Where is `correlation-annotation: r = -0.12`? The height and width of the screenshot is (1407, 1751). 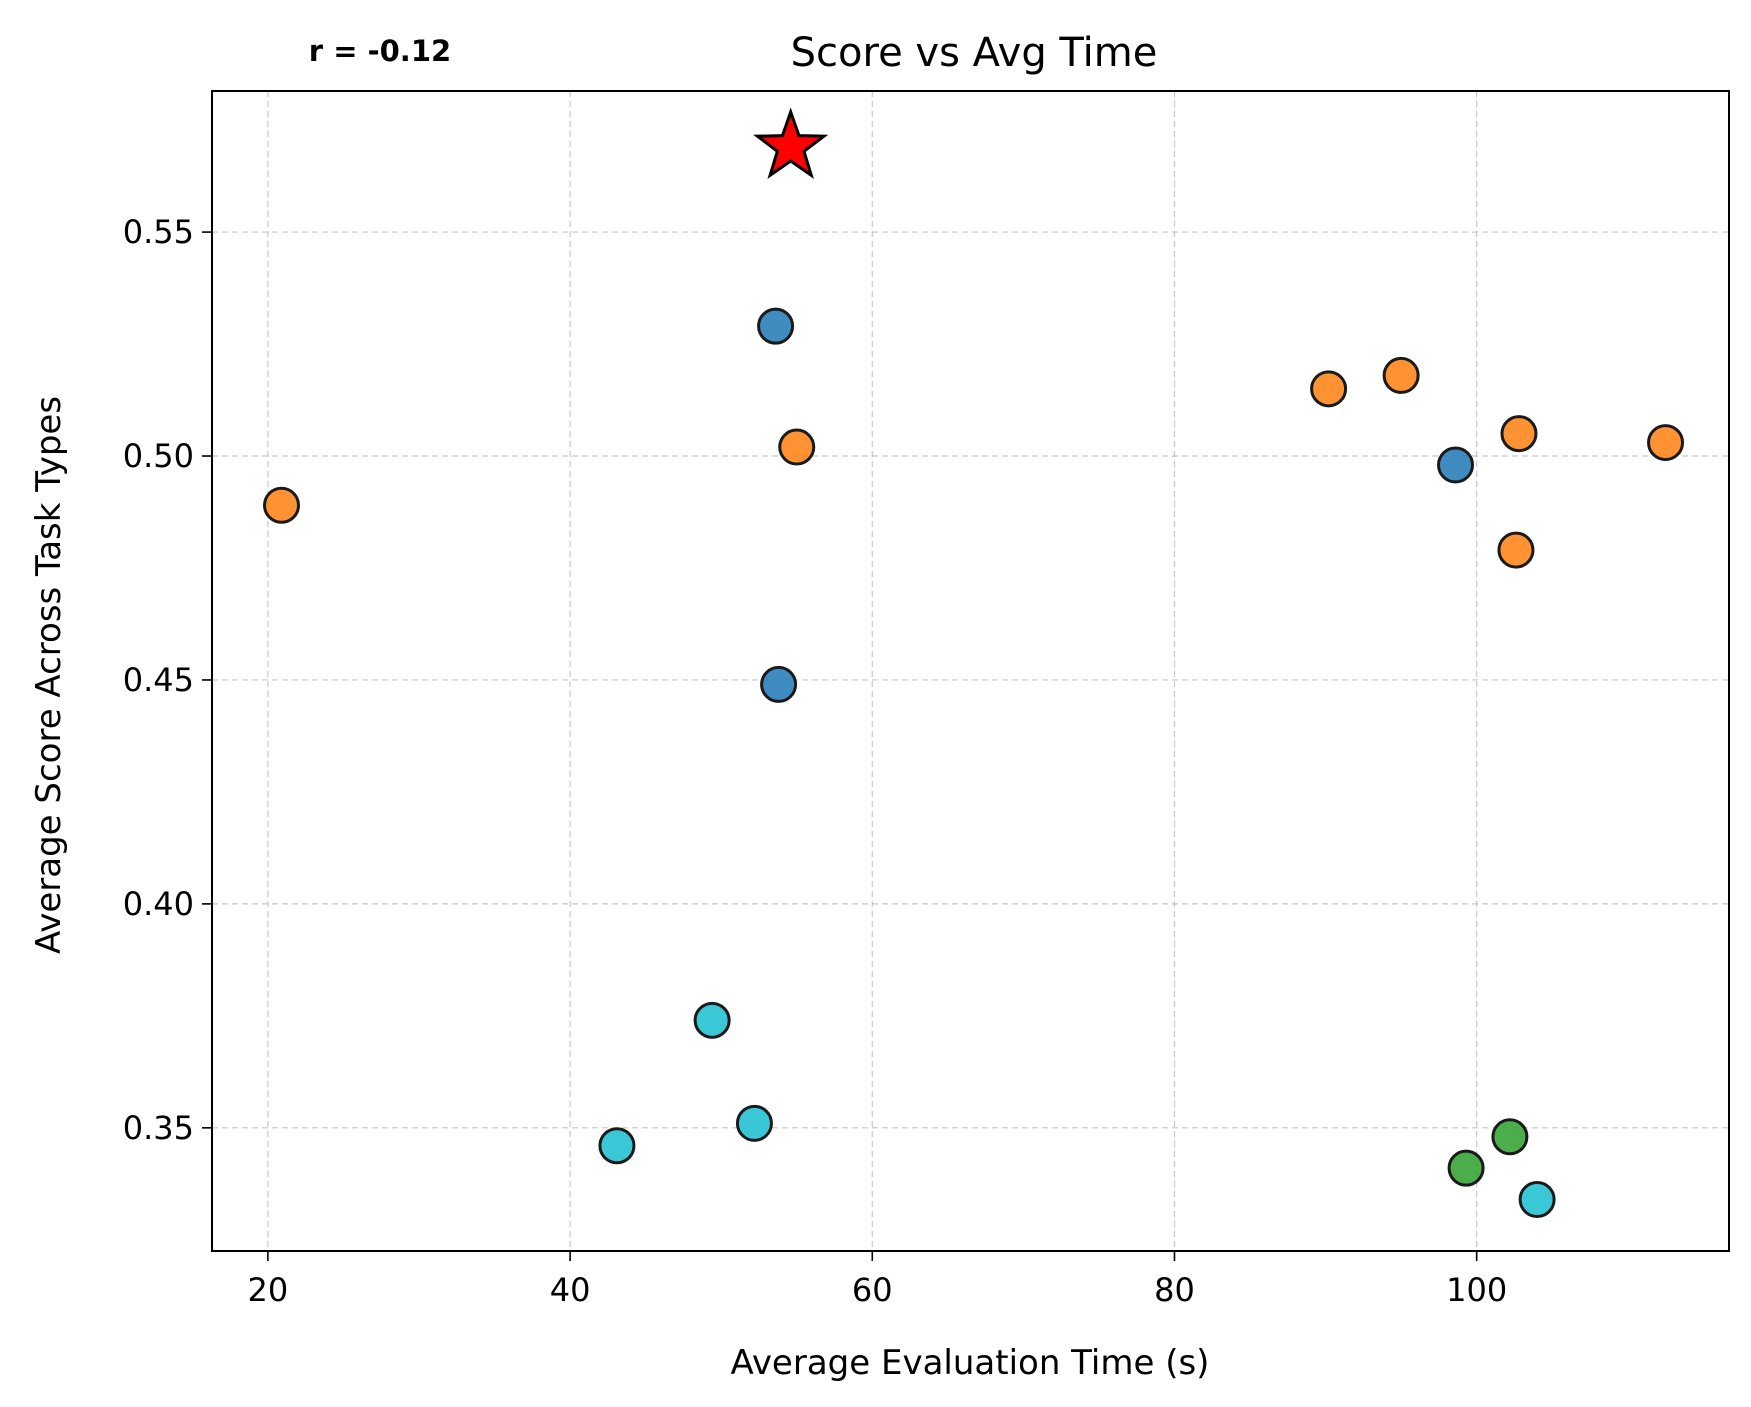 correlation-annotation: r = -0.12 is located at coordinates (380, 51).